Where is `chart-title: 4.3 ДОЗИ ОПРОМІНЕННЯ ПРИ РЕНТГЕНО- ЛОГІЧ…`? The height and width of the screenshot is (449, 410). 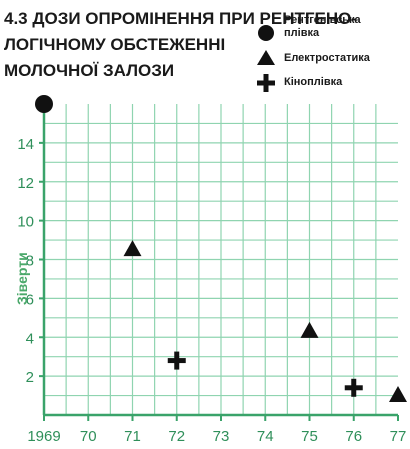 chart-title: 4.3 ДОЗИ ОПРОМІНЕННЯ ПРИ РЕНТГЕНО- ЛОГІЧ… is located at coordinates (180, 45).